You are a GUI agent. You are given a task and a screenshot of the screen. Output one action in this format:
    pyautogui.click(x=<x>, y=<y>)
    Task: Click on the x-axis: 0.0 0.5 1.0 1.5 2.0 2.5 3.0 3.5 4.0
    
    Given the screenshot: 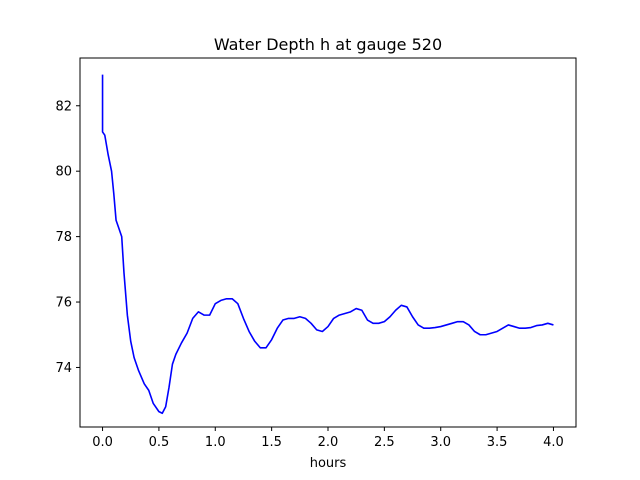 What is the action you would take?
    pyautogui.click(x=328, y=438)
    